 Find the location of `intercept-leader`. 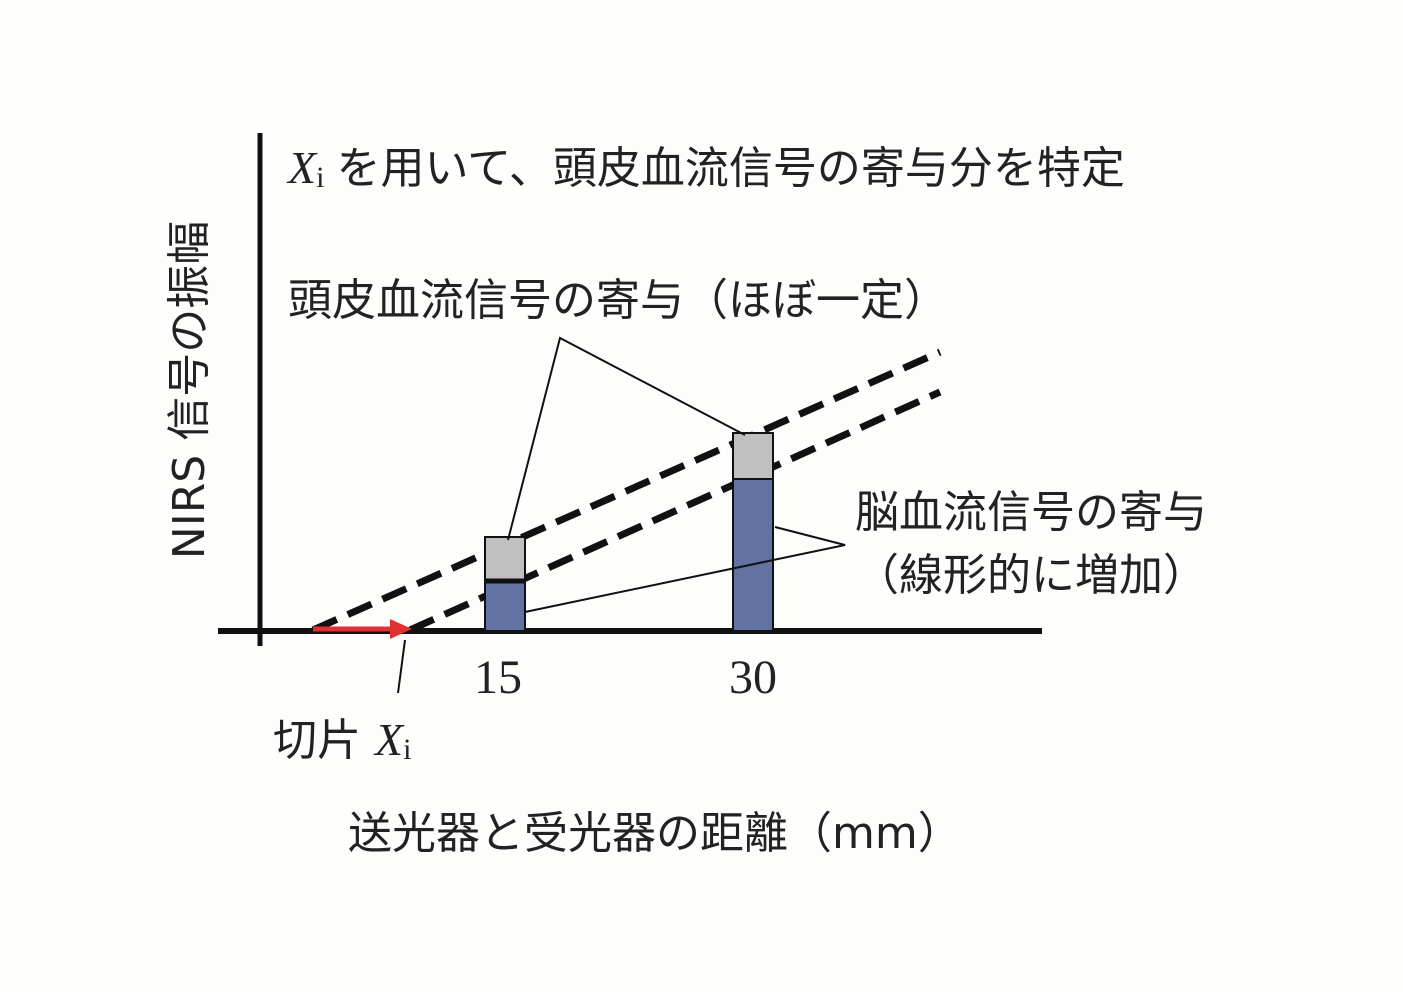

intercept-leader is located at coordinates (401, 666).